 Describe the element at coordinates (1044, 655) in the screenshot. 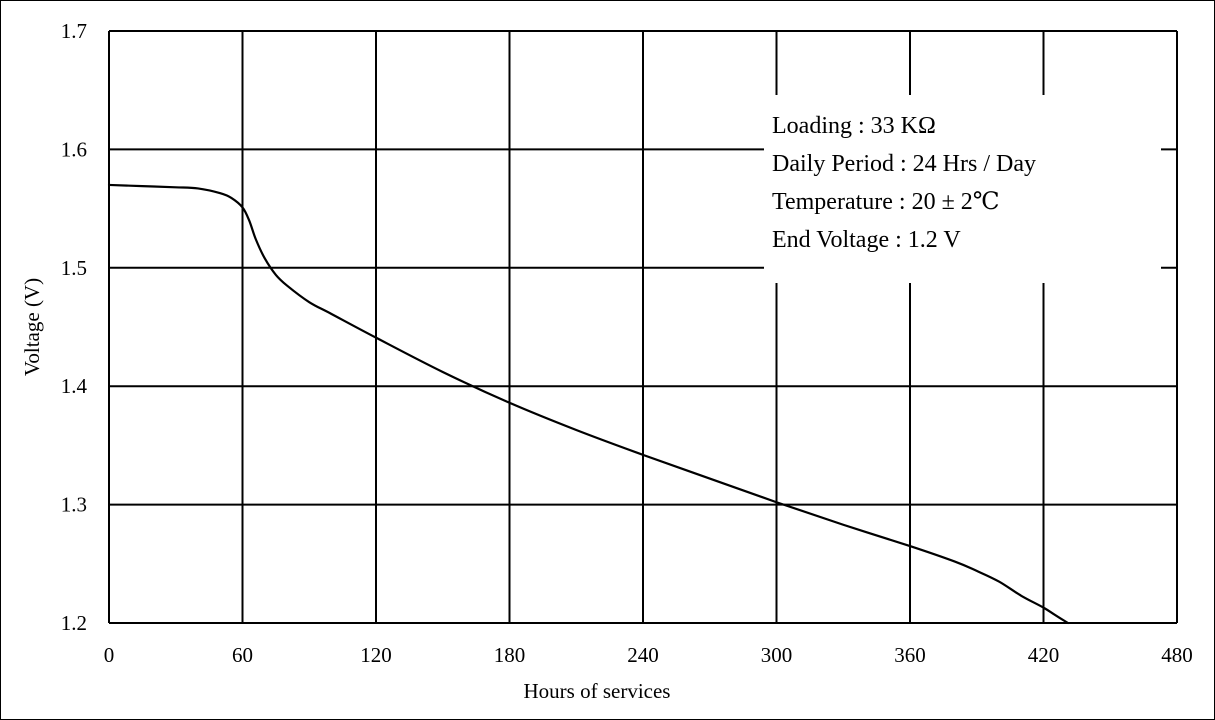

I see `x-tick-label-7: 420` at that location.